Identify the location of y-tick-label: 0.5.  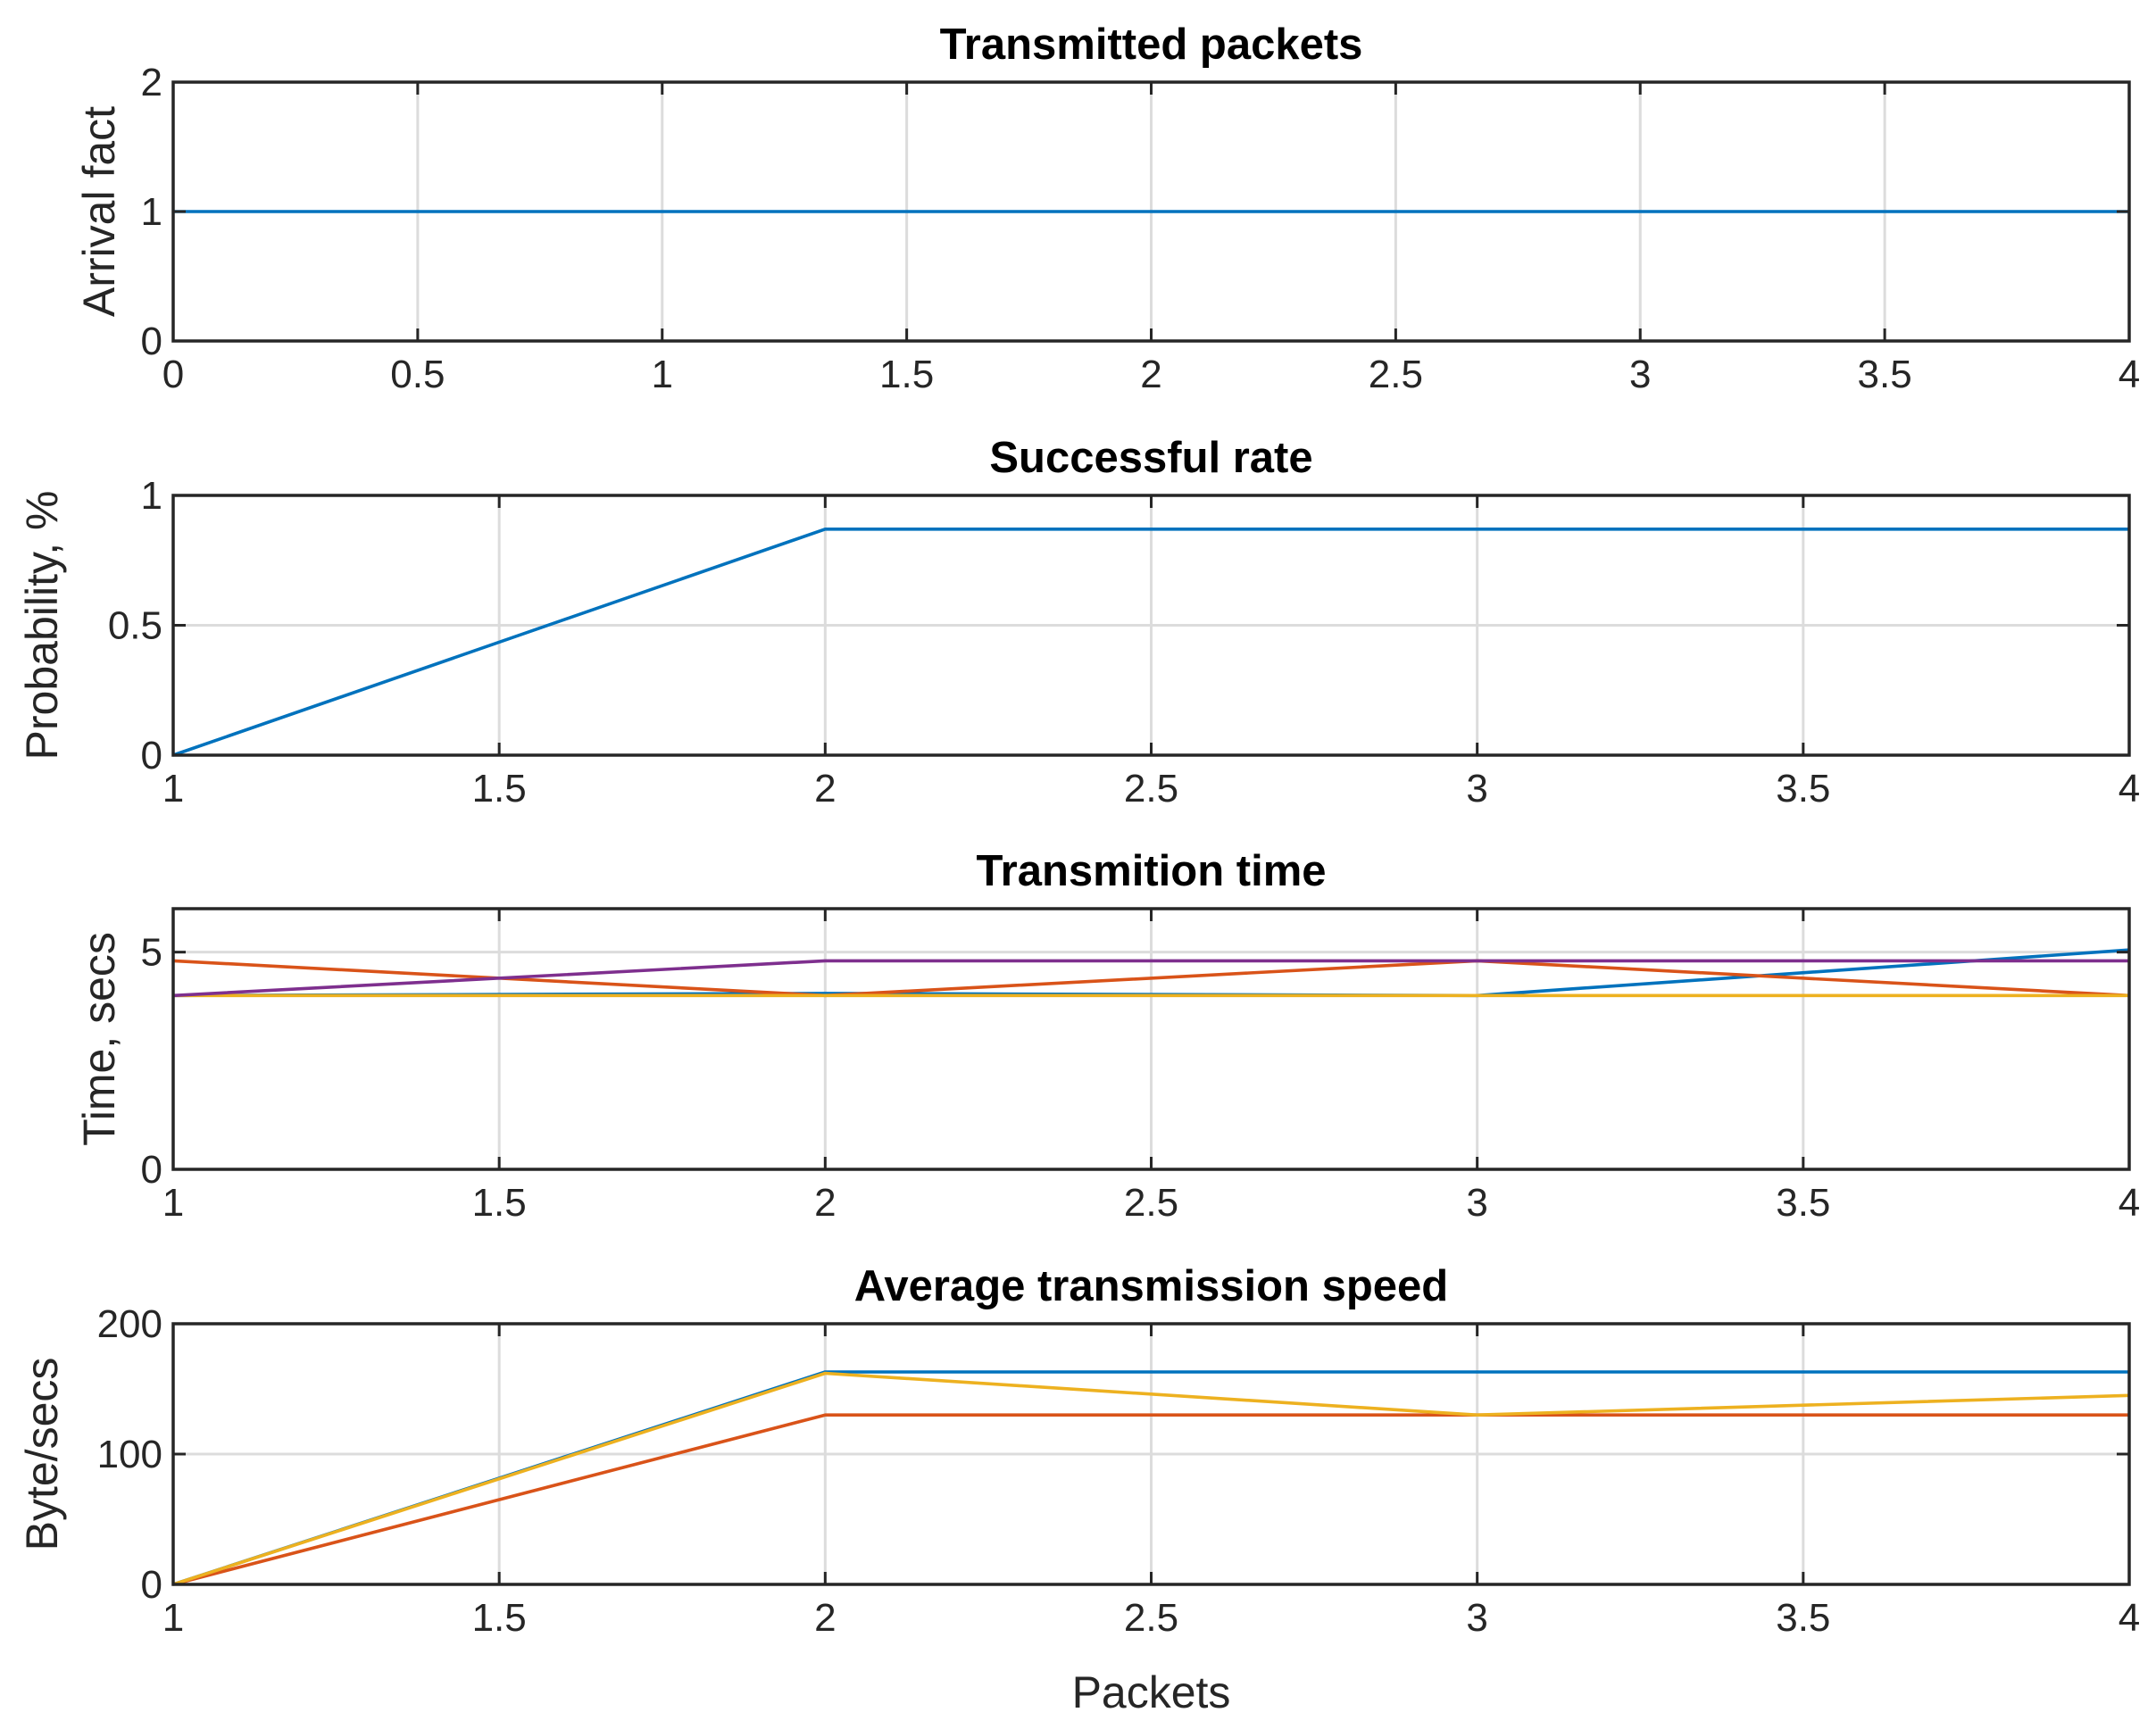
(135, 626).